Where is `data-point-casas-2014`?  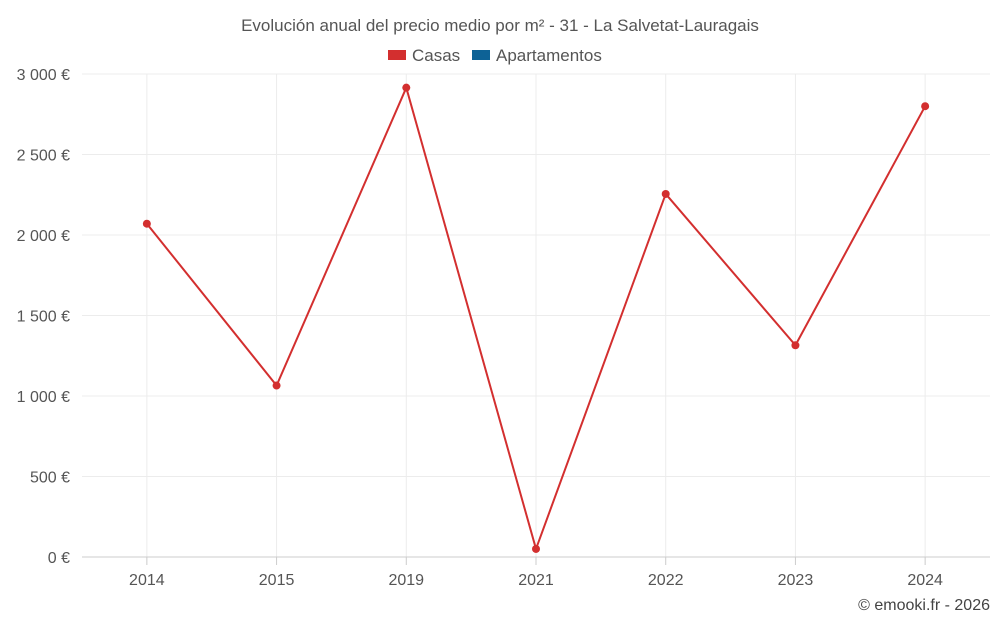
data-point-casas-2014 is located at coordinates (146, 223).